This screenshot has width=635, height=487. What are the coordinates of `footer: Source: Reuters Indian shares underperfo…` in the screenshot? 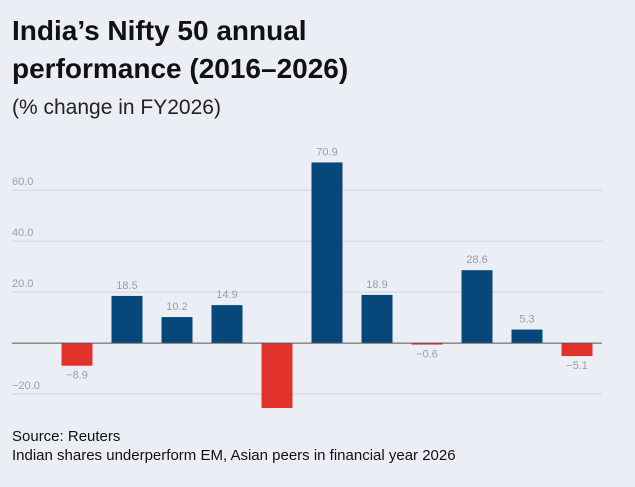 It's located at (317, 454).